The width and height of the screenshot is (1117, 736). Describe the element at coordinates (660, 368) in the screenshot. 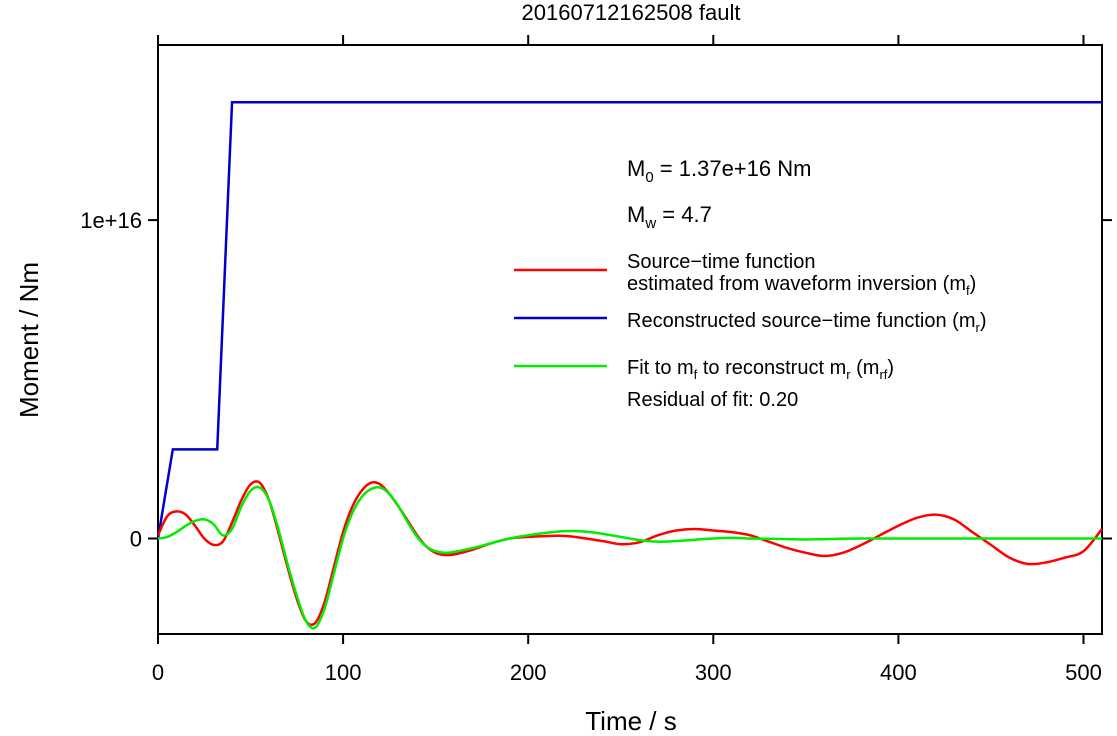

I see `legend-green-pre: Fit to m` at that location.